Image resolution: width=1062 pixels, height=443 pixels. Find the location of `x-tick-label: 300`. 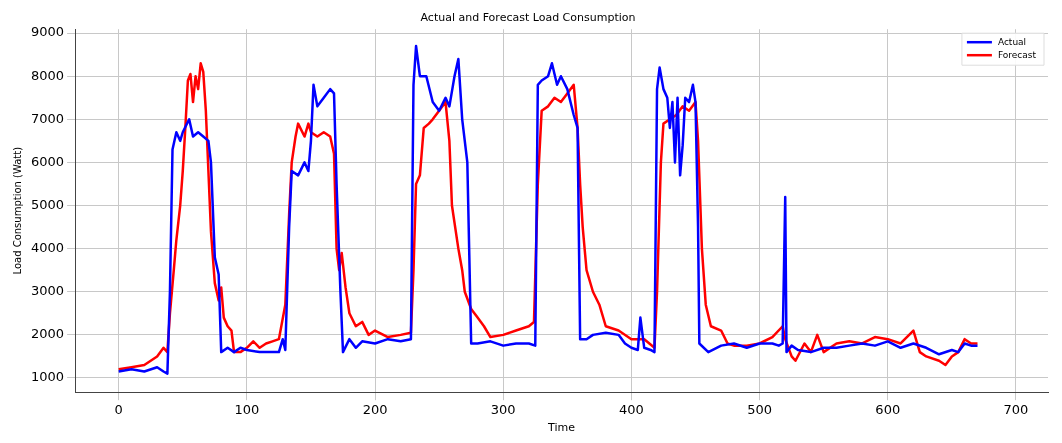

x-tick-label: 300 is located at coordinates (503, 410).